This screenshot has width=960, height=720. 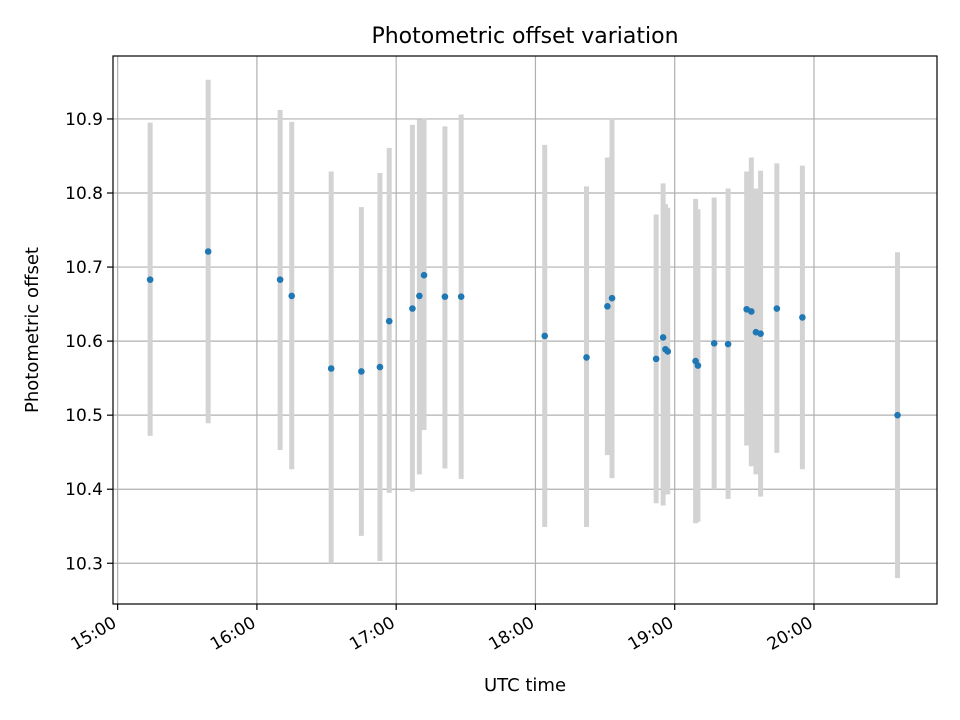 I want to click on y-tick-label: 10.6, so click(x=84, y=342).